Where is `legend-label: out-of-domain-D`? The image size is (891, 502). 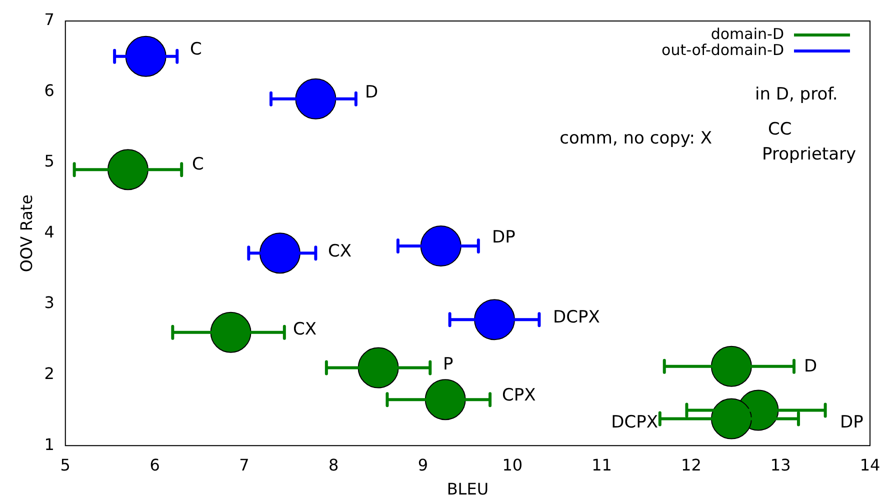 legend-label: out-of-domain-D is located at coordinates (723, 49).